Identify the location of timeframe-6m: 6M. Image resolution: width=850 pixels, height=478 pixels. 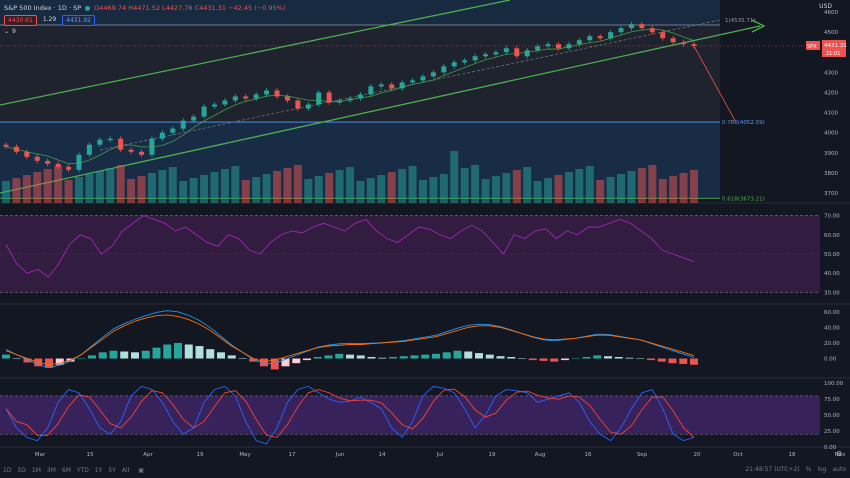
(66, 470).